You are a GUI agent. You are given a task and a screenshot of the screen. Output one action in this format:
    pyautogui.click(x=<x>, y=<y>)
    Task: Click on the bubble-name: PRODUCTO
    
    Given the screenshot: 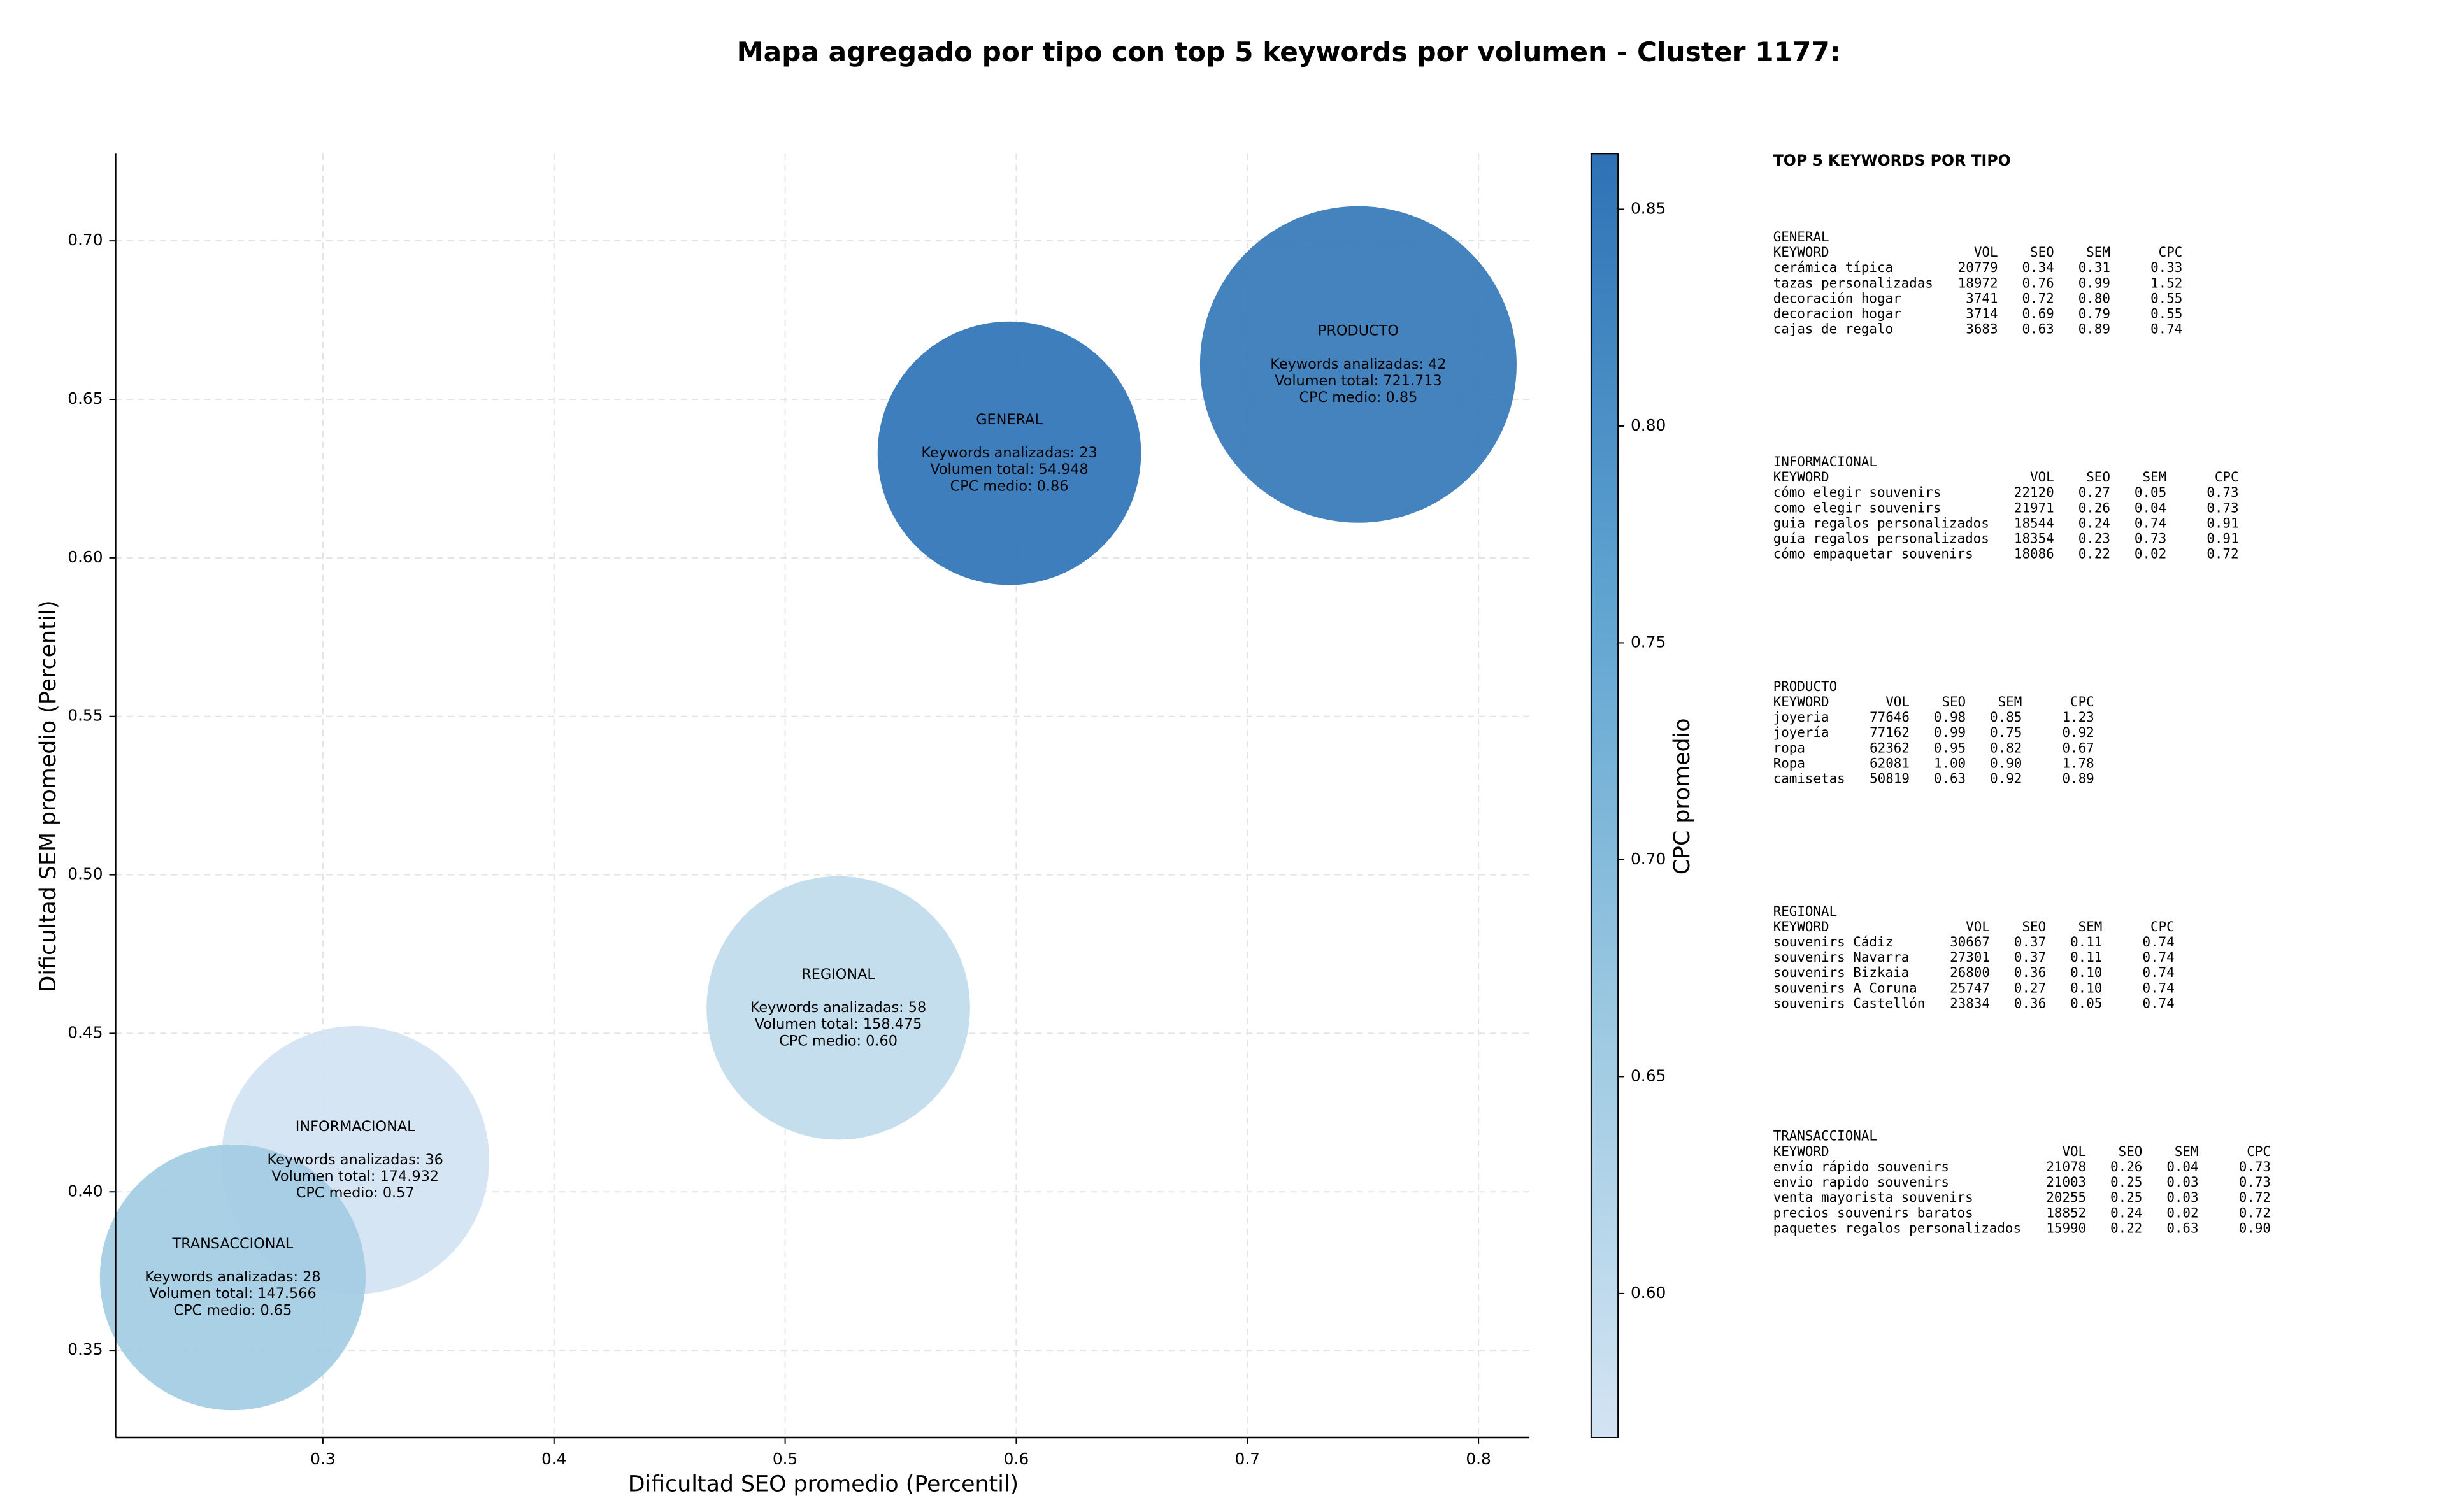 What is the action you would take?
    pyautogui.click(x=1359, y=331)
    